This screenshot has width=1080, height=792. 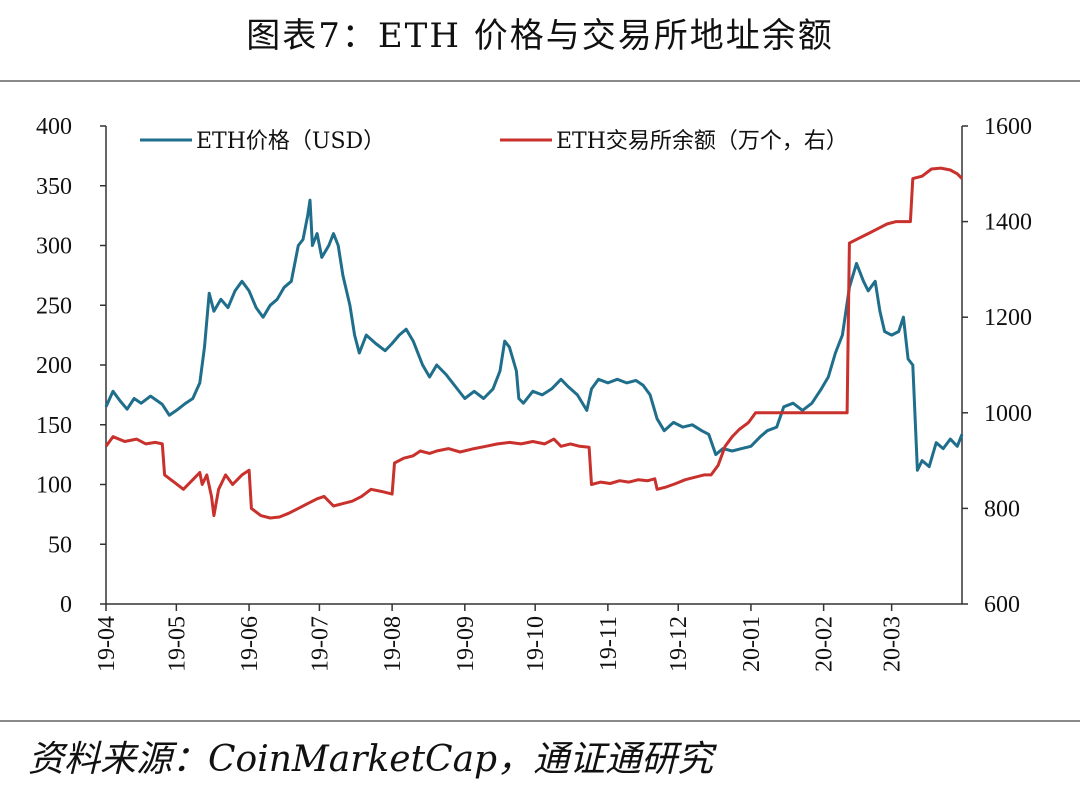 What do you see at coordinates (54, 426) in the screenshot?
I see `left-tick-label: 150` at bounding box center [54, 426].